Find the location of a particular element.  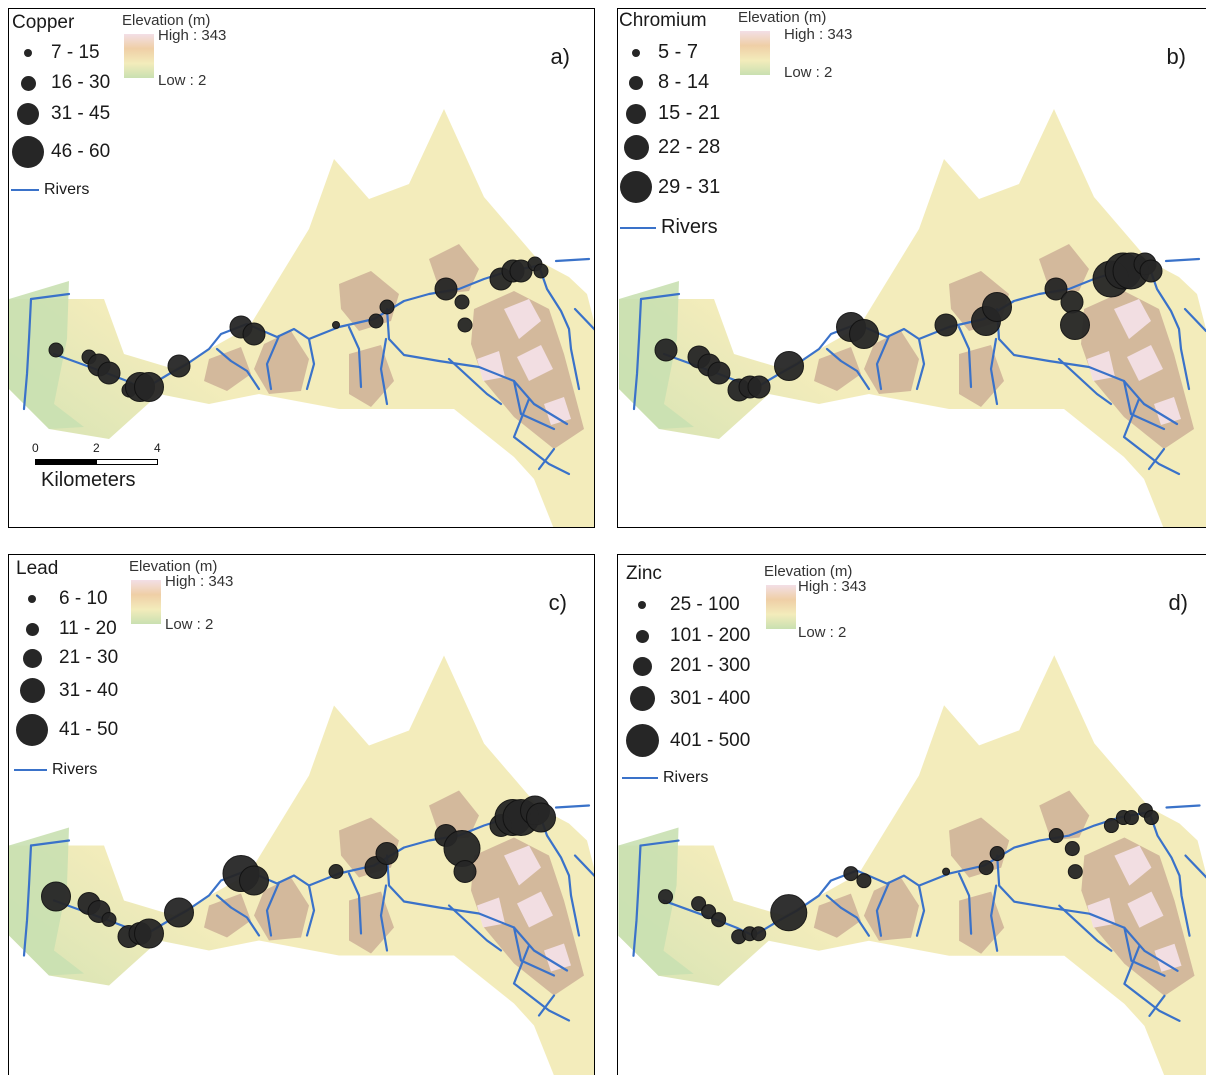

elevation-color-ramp is located at coordinates (781, 607).